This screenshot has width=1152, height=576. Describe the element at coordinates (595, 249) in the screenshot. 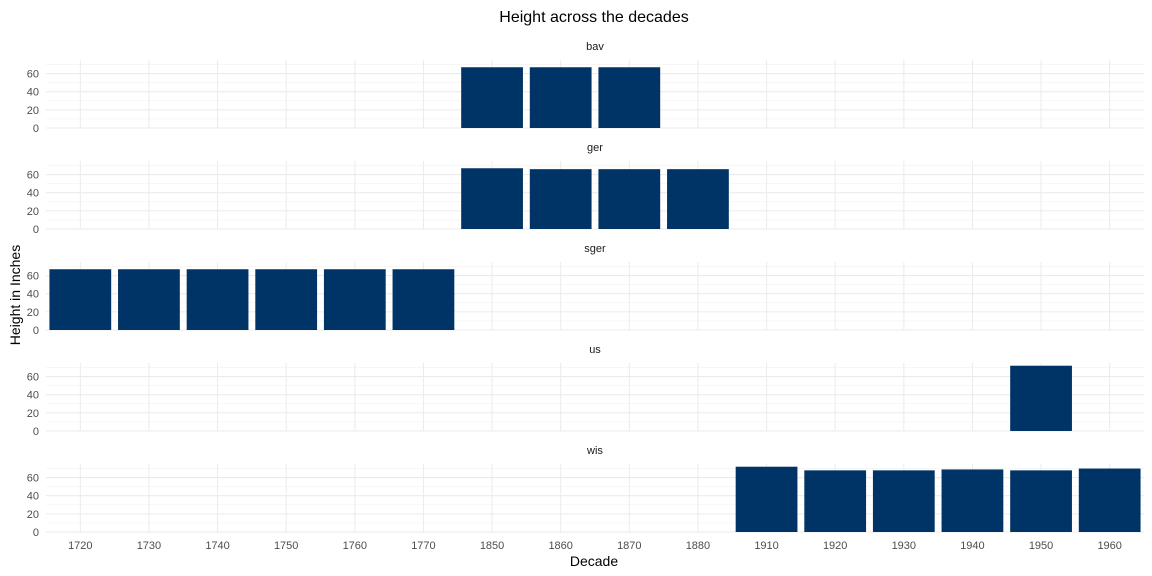

I see `facet-label: sger` at that location.